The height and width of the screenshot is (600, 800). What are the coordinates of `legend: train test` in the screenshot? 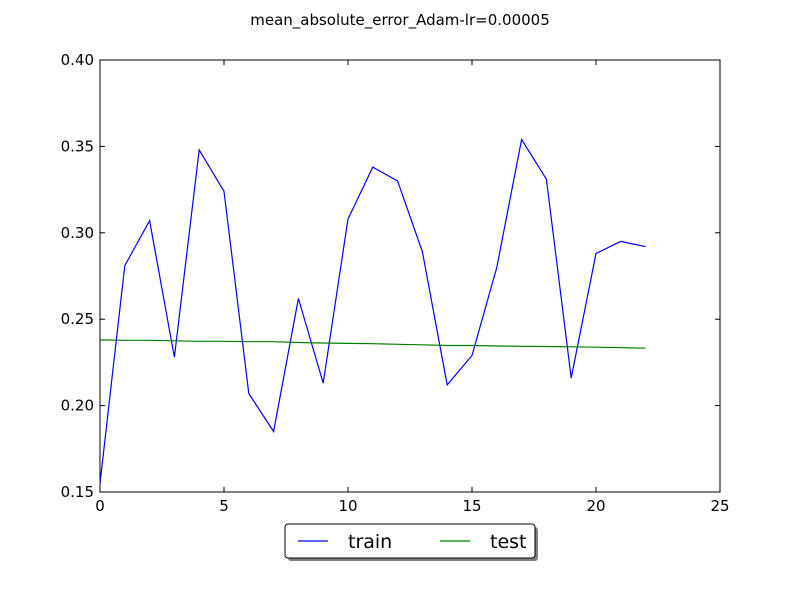 It's located at (411, 542).